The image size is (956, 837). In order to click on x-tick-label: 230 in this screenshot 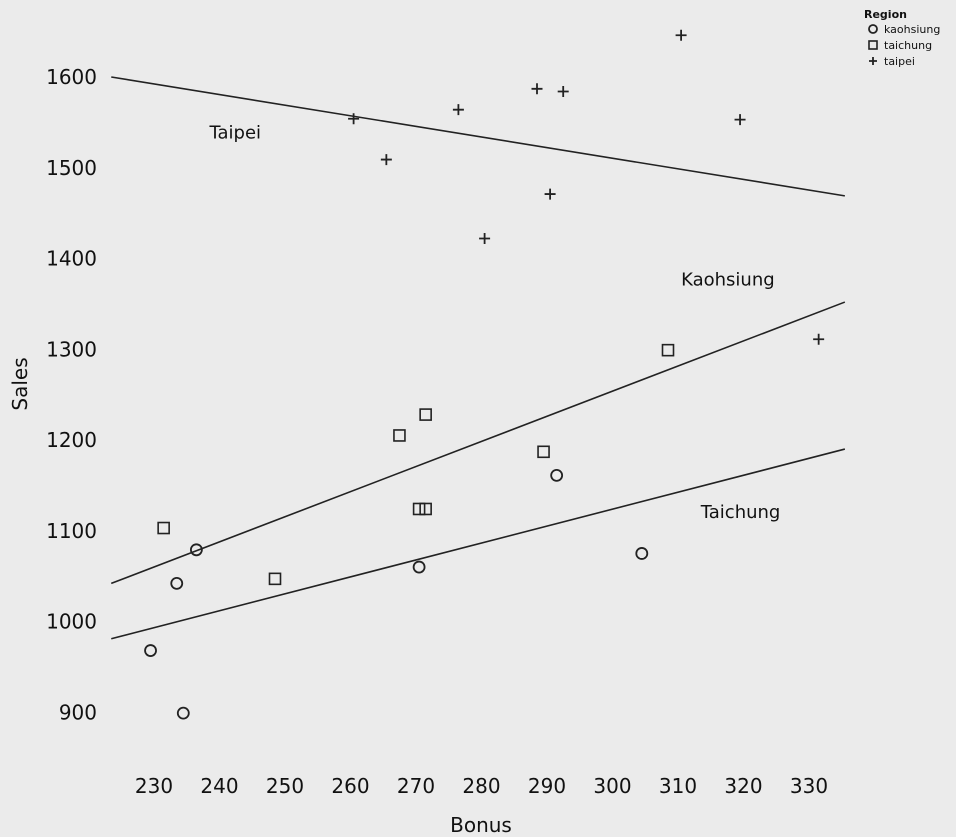, I will do `click(154, 786)`.